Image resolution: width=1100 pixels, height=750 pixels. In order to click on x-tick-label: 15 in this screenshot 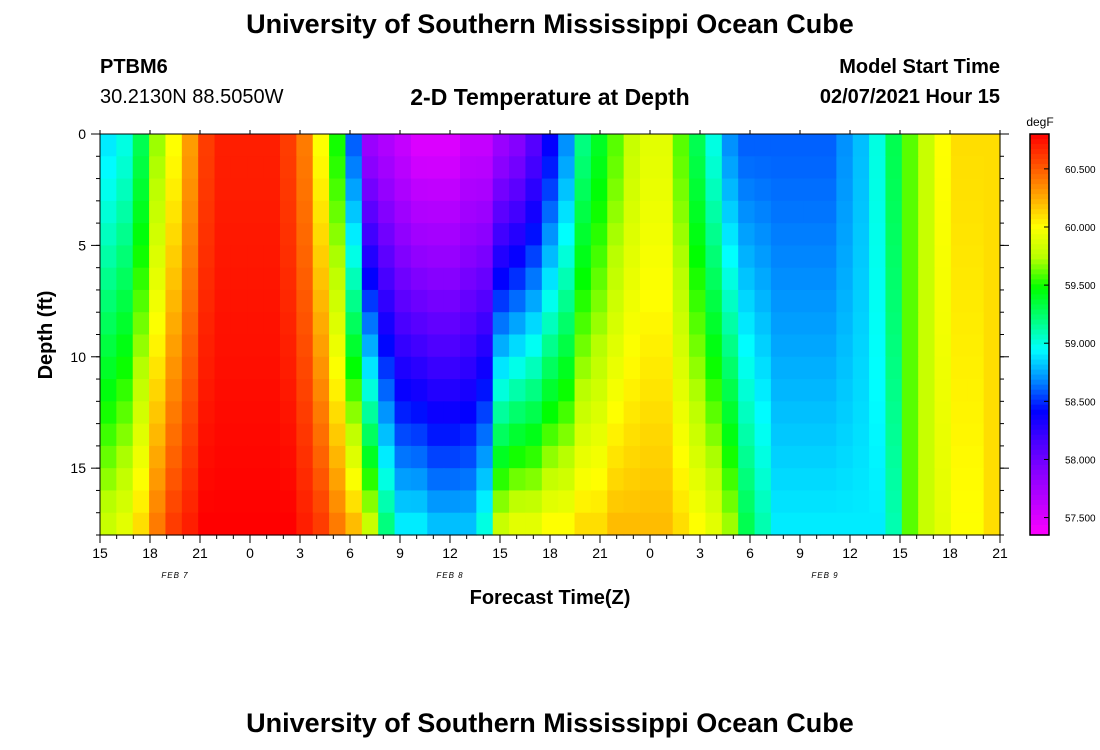, I will do `click(900, 553)`.